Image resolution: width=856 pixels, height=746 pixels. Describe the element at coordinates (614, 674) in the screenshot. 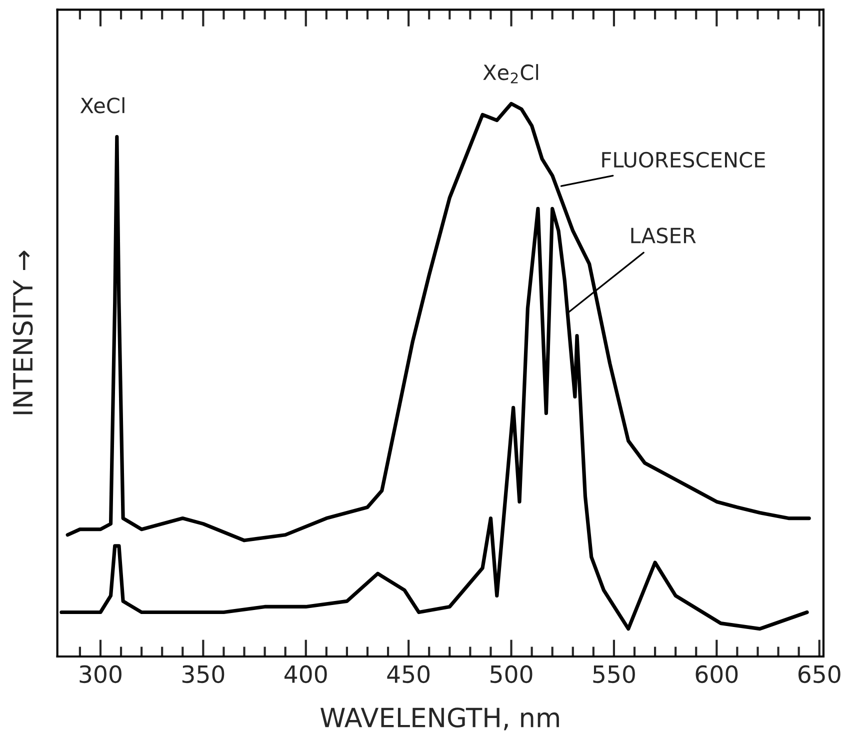

I see `x-tick-label: 550` at that location.